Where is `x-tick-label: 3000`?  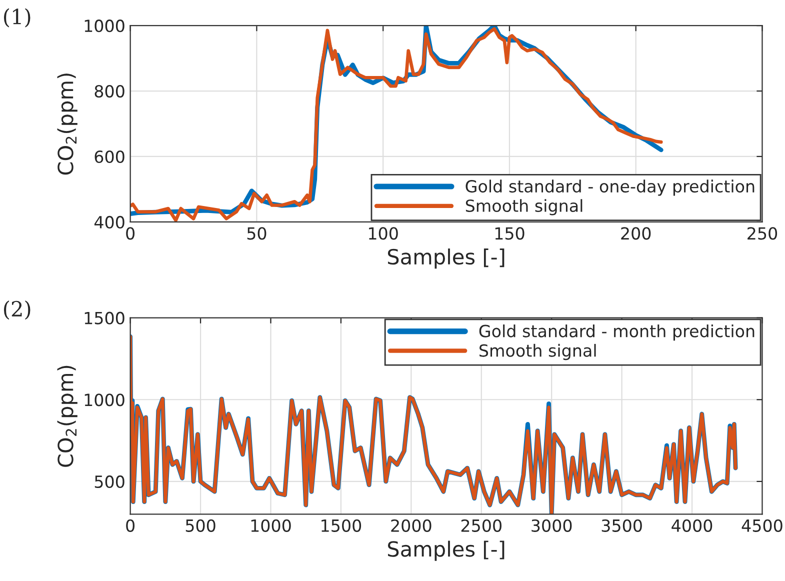
x-tick-label: 3000 is located at coordinates (552, 525).